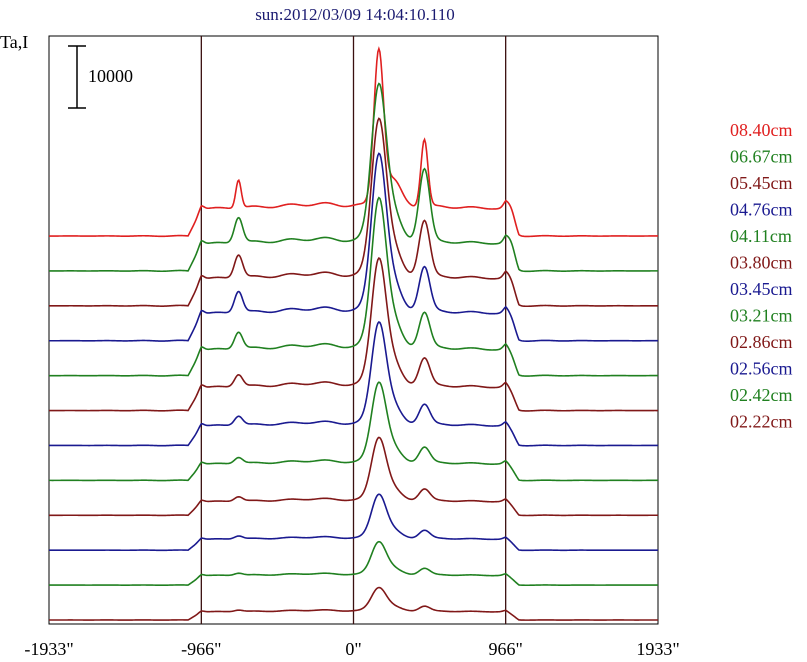 The image size is (807, 662). Describe the element at coordinates (761, 210) in the screenshot. I see `legend-entry-04.76cm: 04.76cm` at that location.